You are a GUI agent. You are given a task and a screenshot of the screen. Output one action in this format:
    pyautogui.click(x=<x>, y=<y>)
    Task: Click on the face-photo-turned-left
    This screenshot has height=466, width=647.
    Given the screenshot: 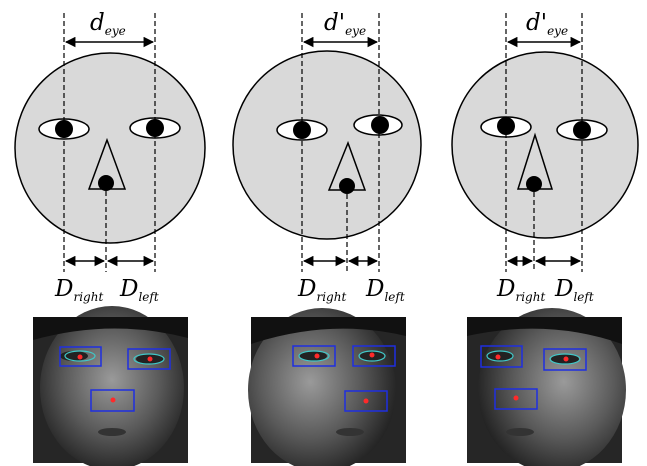 What is the action you would take?
    pyautogui.click(x=327, y=387)
    